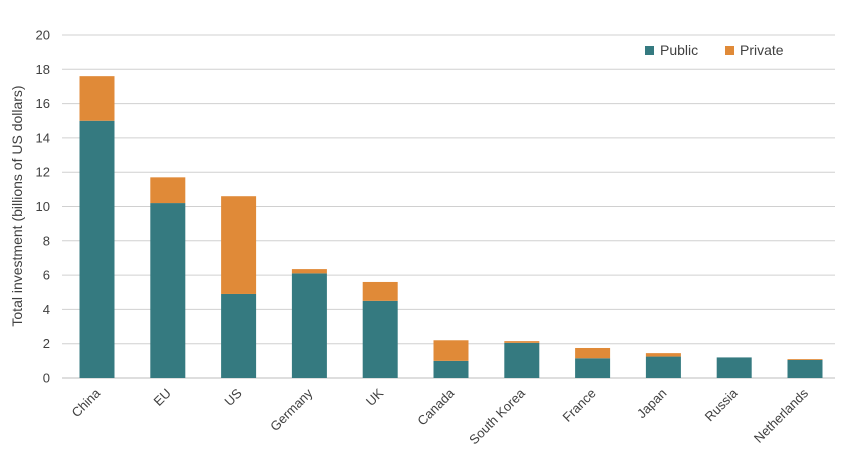 Image resolution: width=850 pixels, height=467 pixels. What do you see at coordinates (380, 339) in the screenshot?
I see `bar-public-uk` at bounding box center [380, 339].